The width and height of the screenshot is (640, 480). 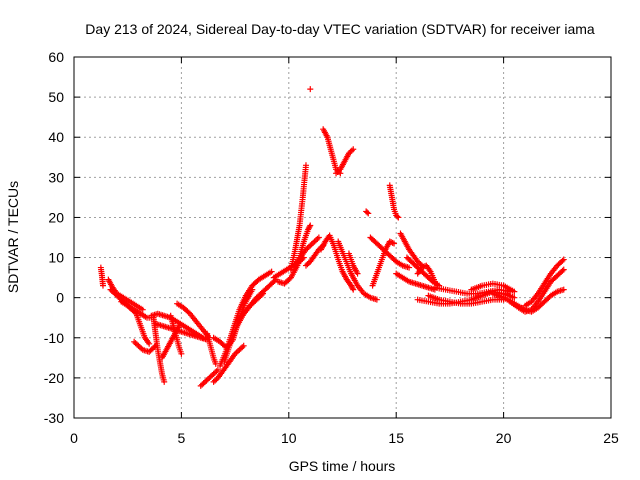 I want to click on y-tick-label: -20, so click(x=54, y=378).